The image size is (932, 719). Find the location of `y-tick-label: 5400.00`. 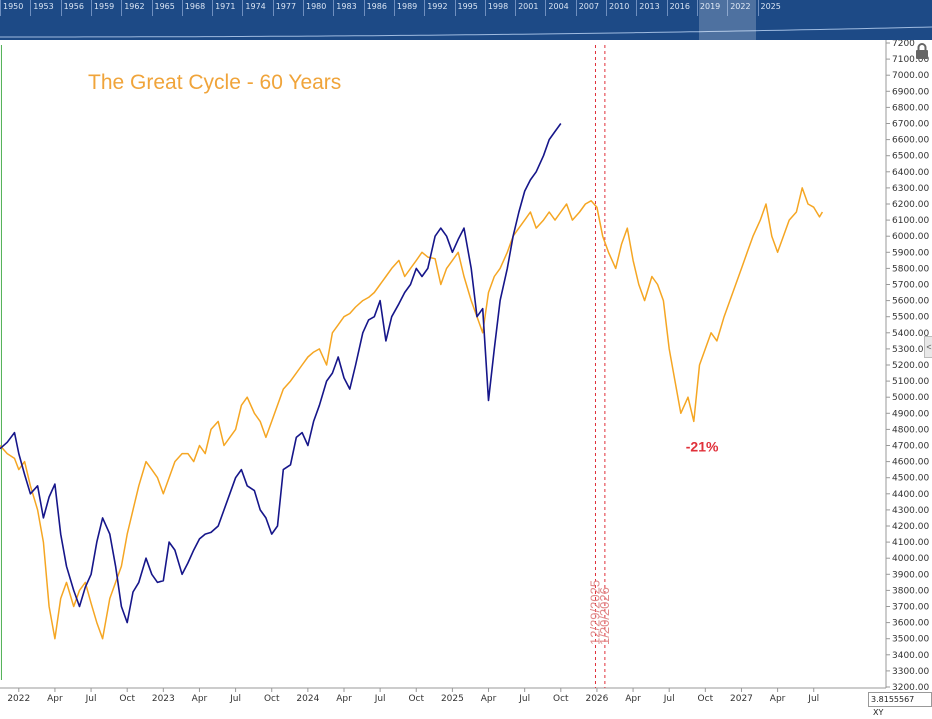

y-tick-label: 5400.00 is located at coordinates (910, 334).